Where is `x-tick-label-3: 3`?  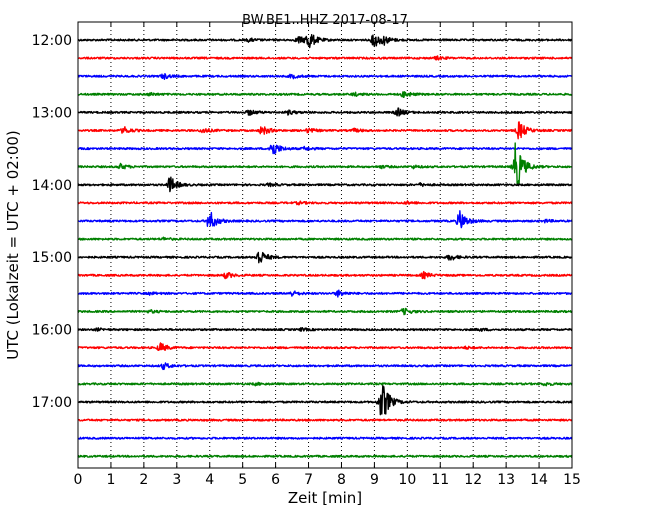
x-tick-label-3: 3 is located at coordinates (176, 480).